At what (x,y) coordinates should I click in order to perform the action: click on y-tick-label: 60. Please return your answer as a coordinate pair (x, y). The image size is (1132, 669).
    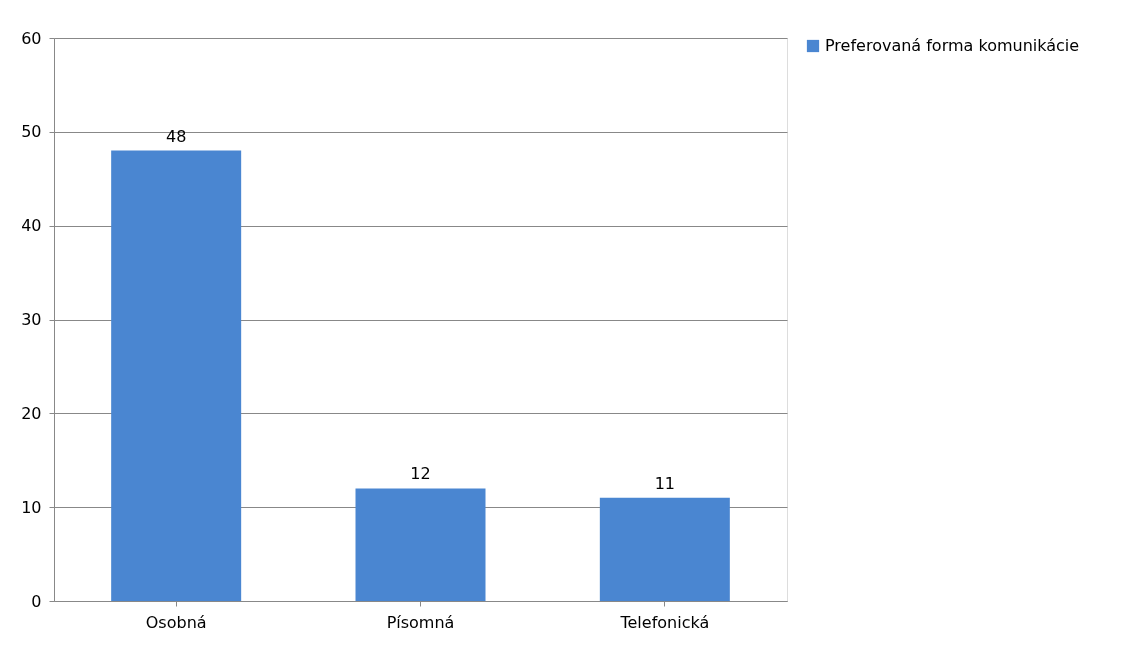
    Looking at the image, I should click on (31, 38).